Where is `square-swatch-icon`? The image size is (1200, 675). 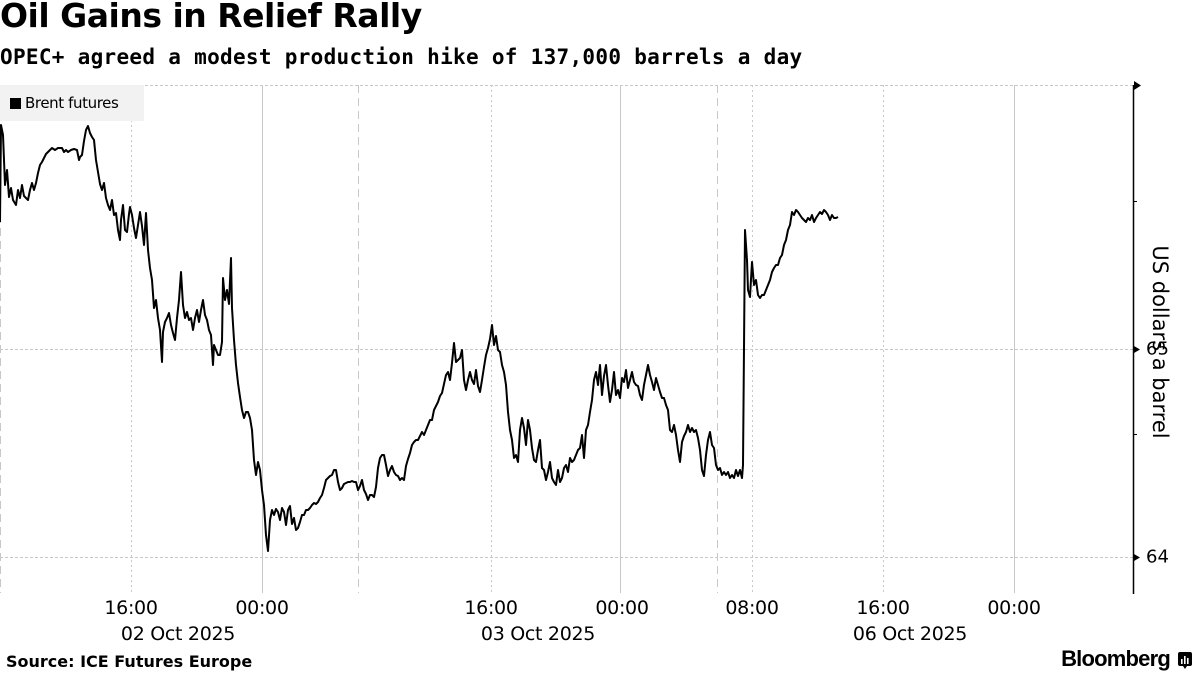 square-swatch-icon is located at coordinates (15, 103).